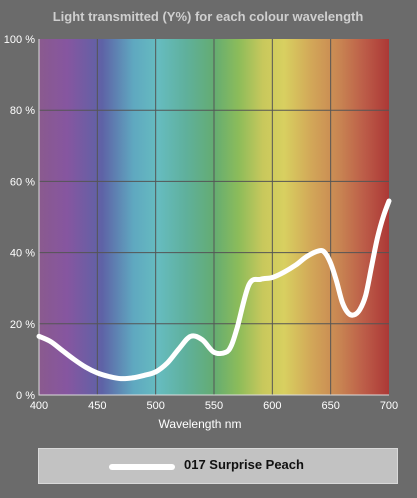  Describe the element at coordinates (200, 424) in the screenshot. I see `x-axis-label: Wavelength nm` at that location.